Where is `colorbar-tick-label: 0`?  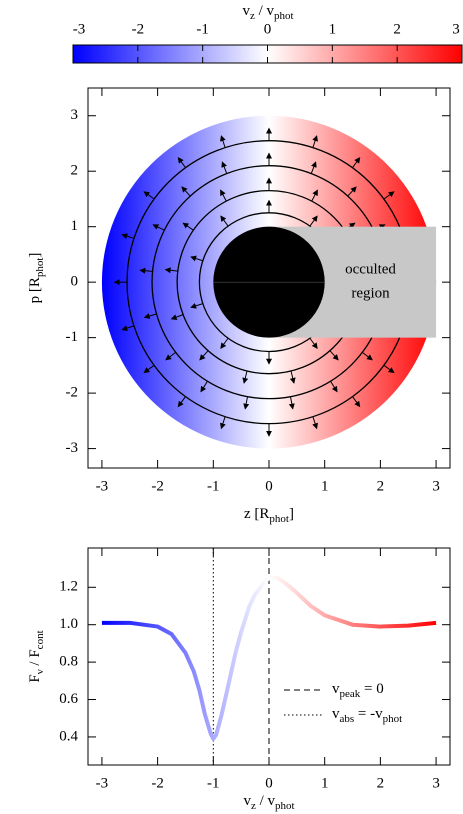
colorbar-tick-label: 0 is located at coordinates (268, 29).